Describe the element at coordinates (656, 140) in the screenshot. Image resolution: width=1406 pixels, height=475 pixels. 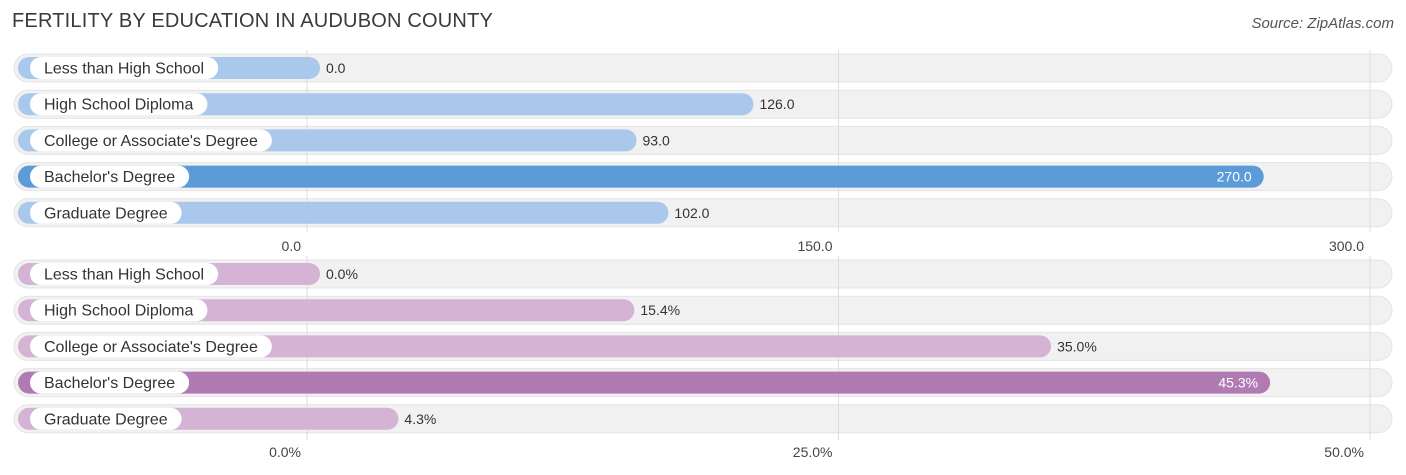
I see `value-label: 93.0` at that location.